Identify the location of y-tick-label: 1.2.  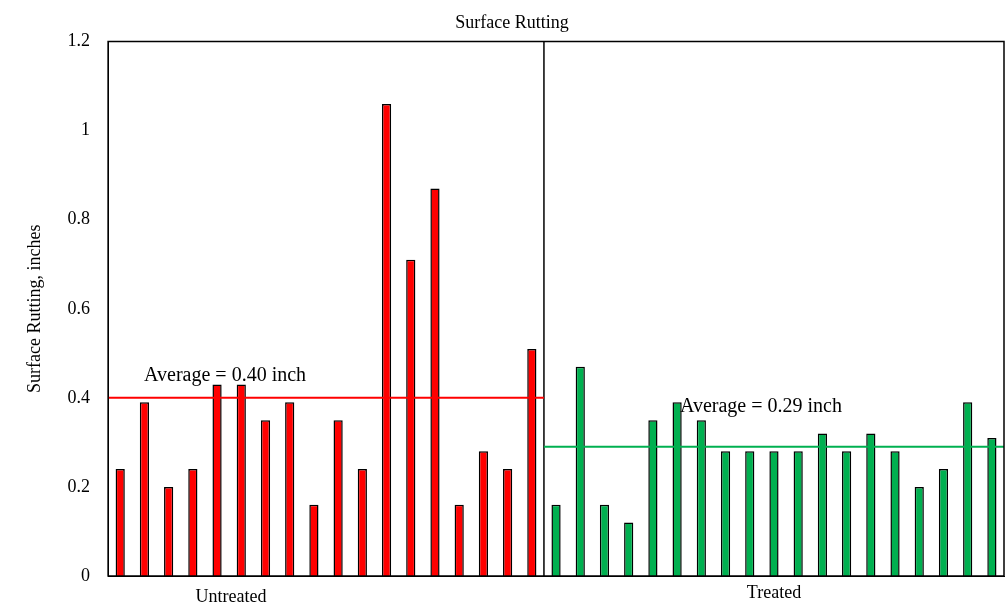
(79, 40).